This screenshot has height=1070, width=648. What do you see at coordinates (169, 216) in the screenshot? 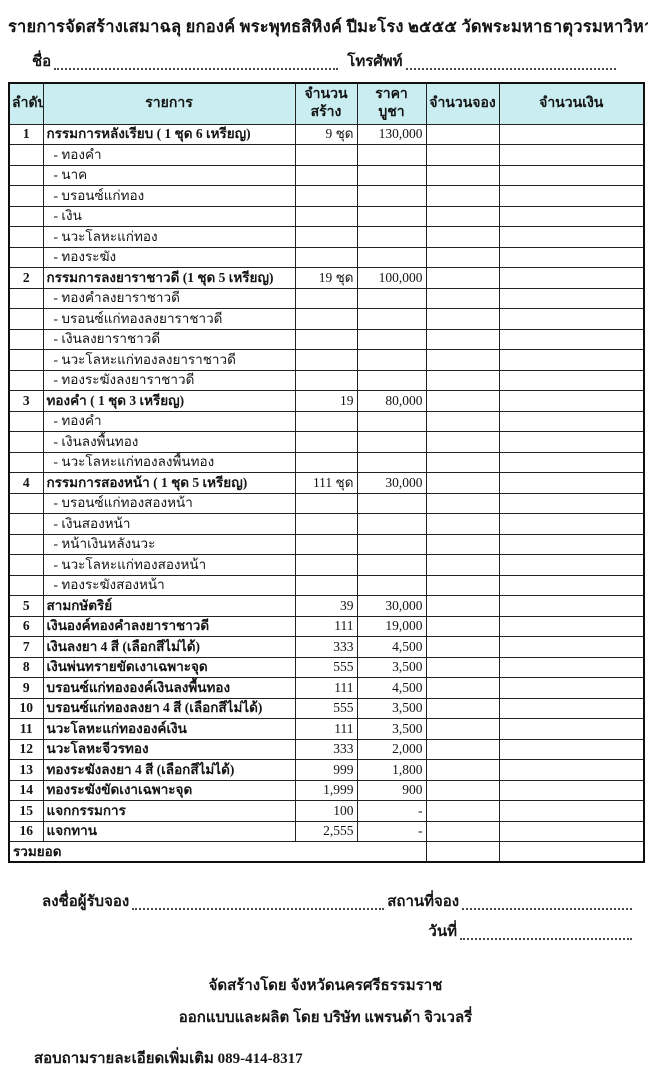
I see `cell-item-name: - เงิน` at bounding box center [169, 216].